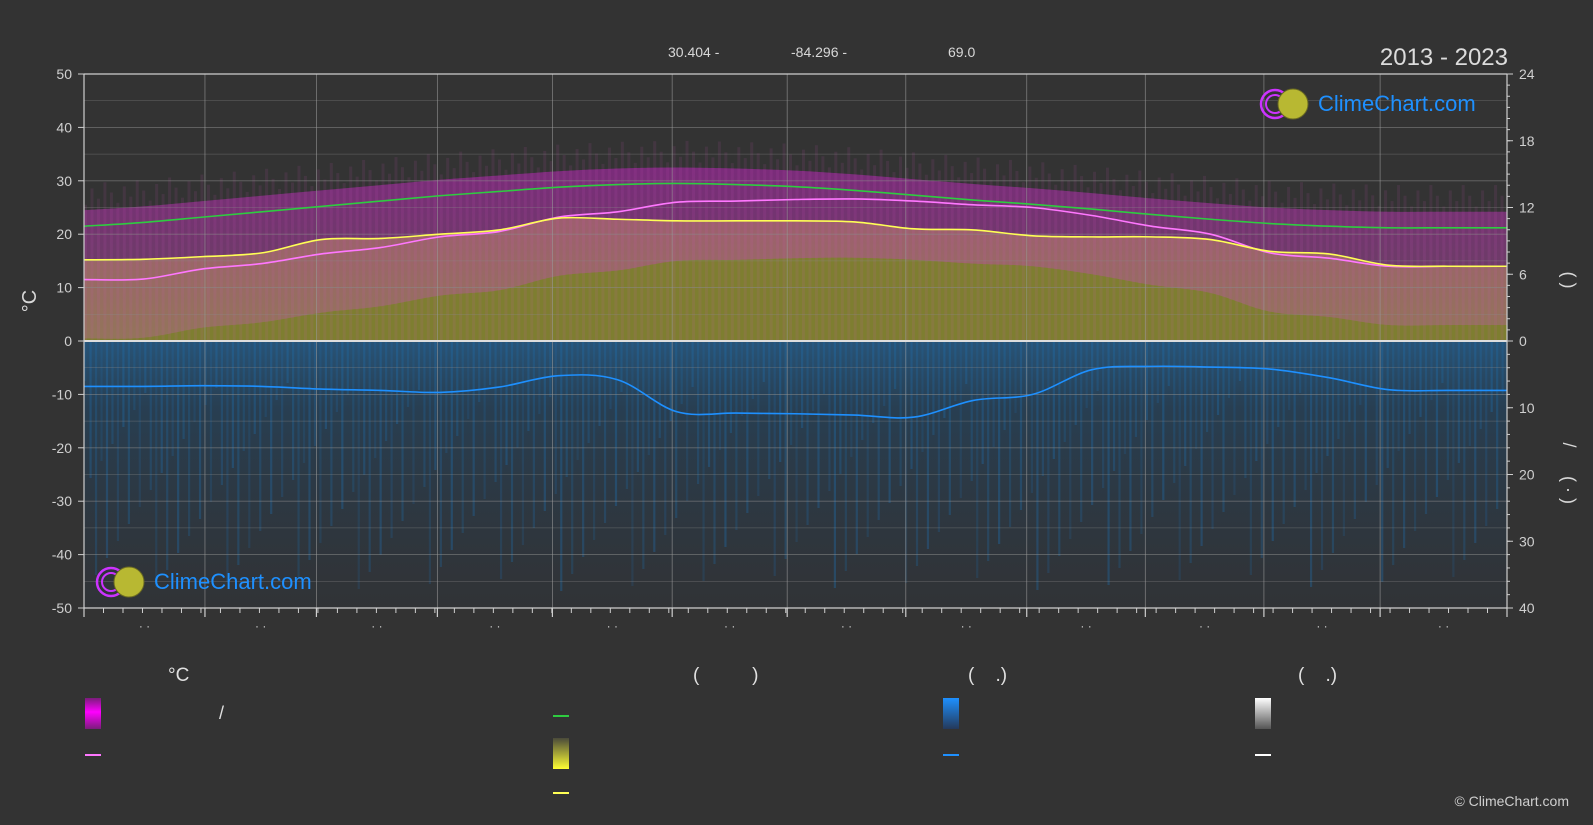 This screenshot has height=825, width=1593. I want to click on legend-snow-swatch, so click(1263, 713).